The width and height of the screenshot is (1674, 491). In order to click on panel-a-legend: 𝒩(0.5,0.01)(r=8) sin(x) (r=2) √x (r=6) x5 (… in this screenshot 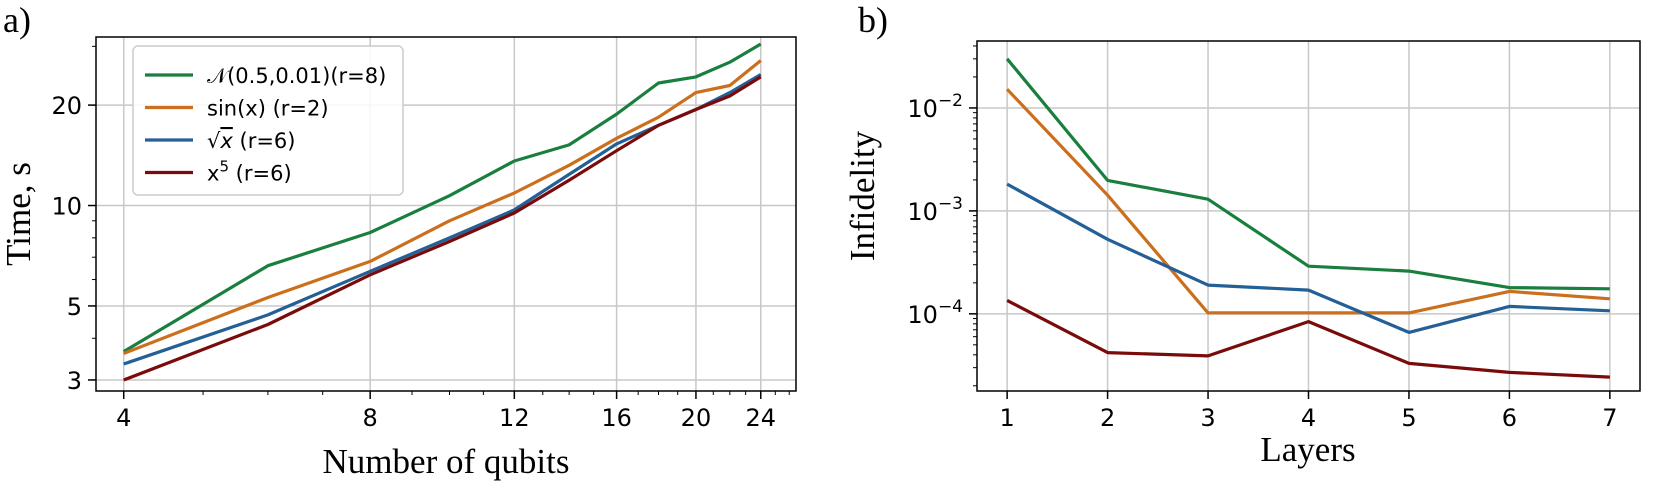, I will do `click(268, 120)`.